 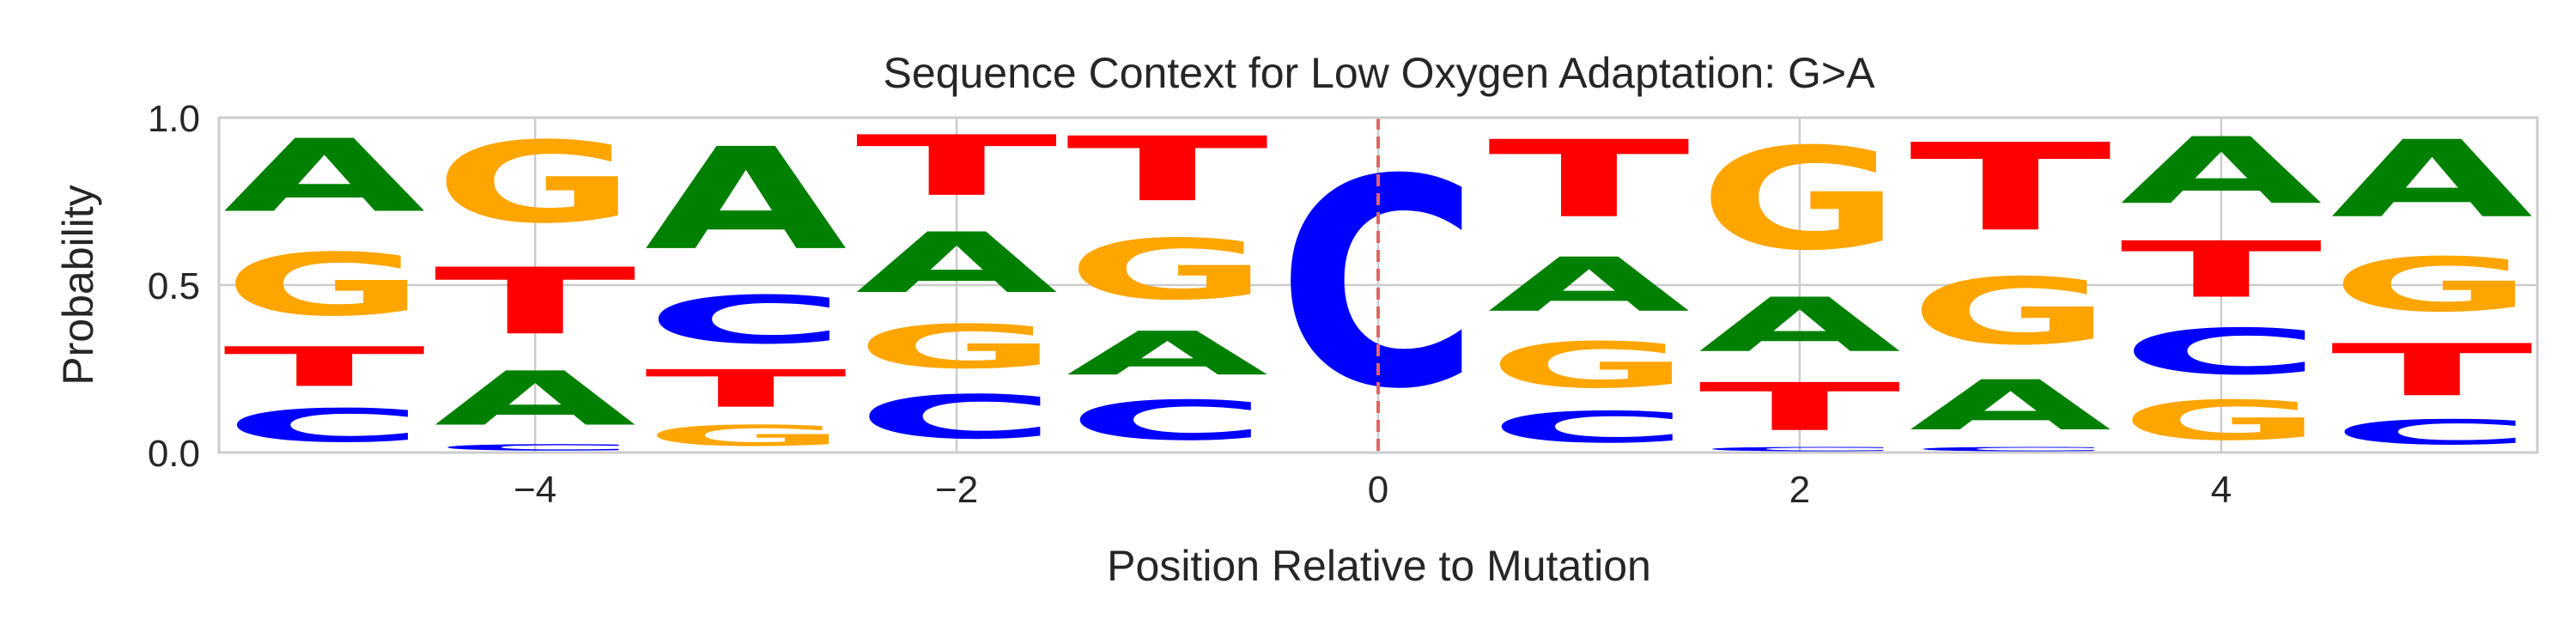 I want to click on y-axis-ticks: 0.0 0.5 1.0, so click(x=174, y=286).